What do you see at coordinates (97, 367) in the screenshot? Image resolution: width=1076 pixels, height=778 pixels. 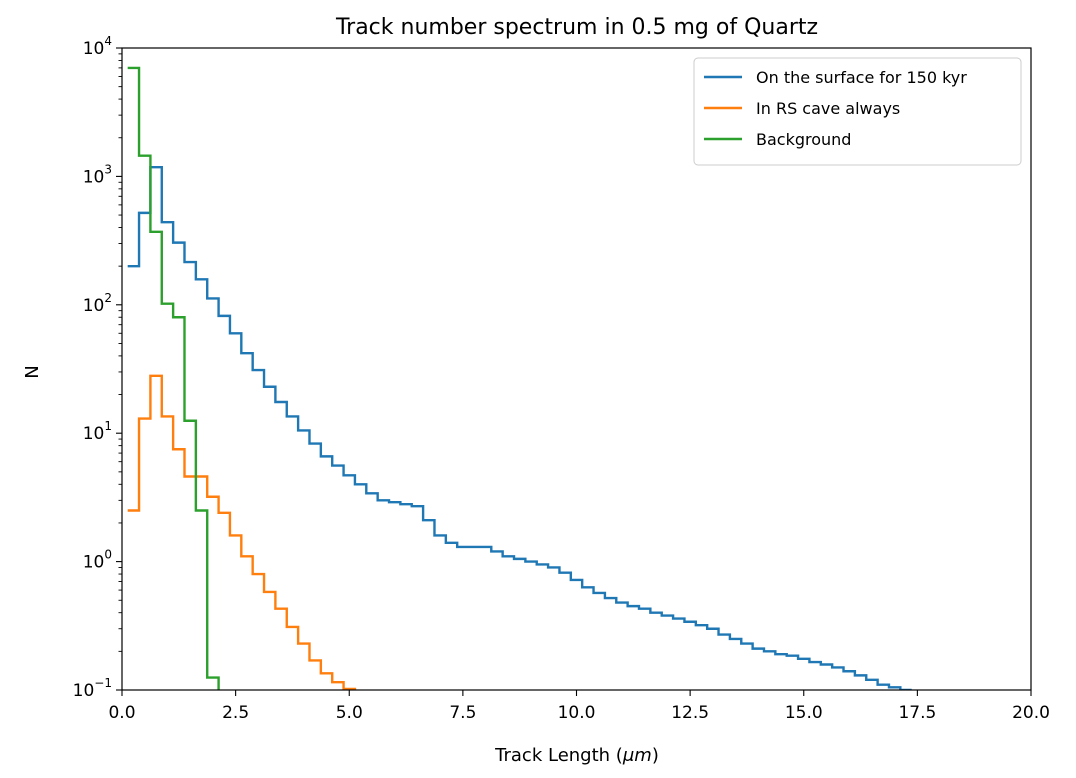 I see `y-axis: 10⁻¹ 10⁰ 10¹ 10² 10³ 10⁴` at bounding box center [97, 367].